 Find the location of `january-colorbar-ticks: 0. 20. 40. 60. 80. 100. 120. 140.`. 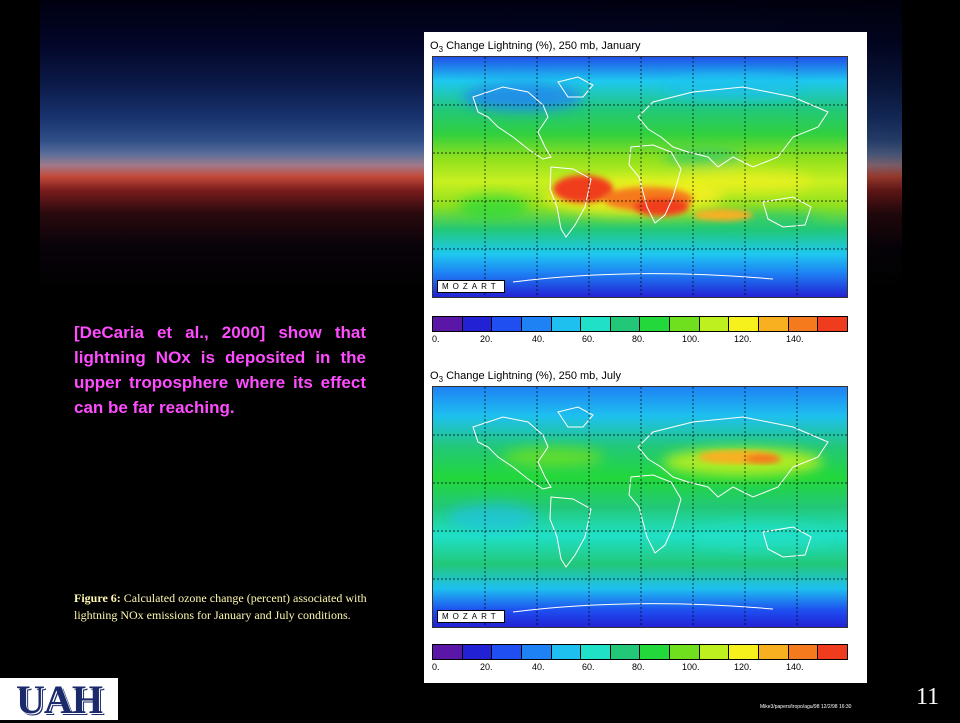

january-colorbar-ticks: 0. 20. 40. 60. 80. 100. 120. 140. is located at coordinates (642, 340).